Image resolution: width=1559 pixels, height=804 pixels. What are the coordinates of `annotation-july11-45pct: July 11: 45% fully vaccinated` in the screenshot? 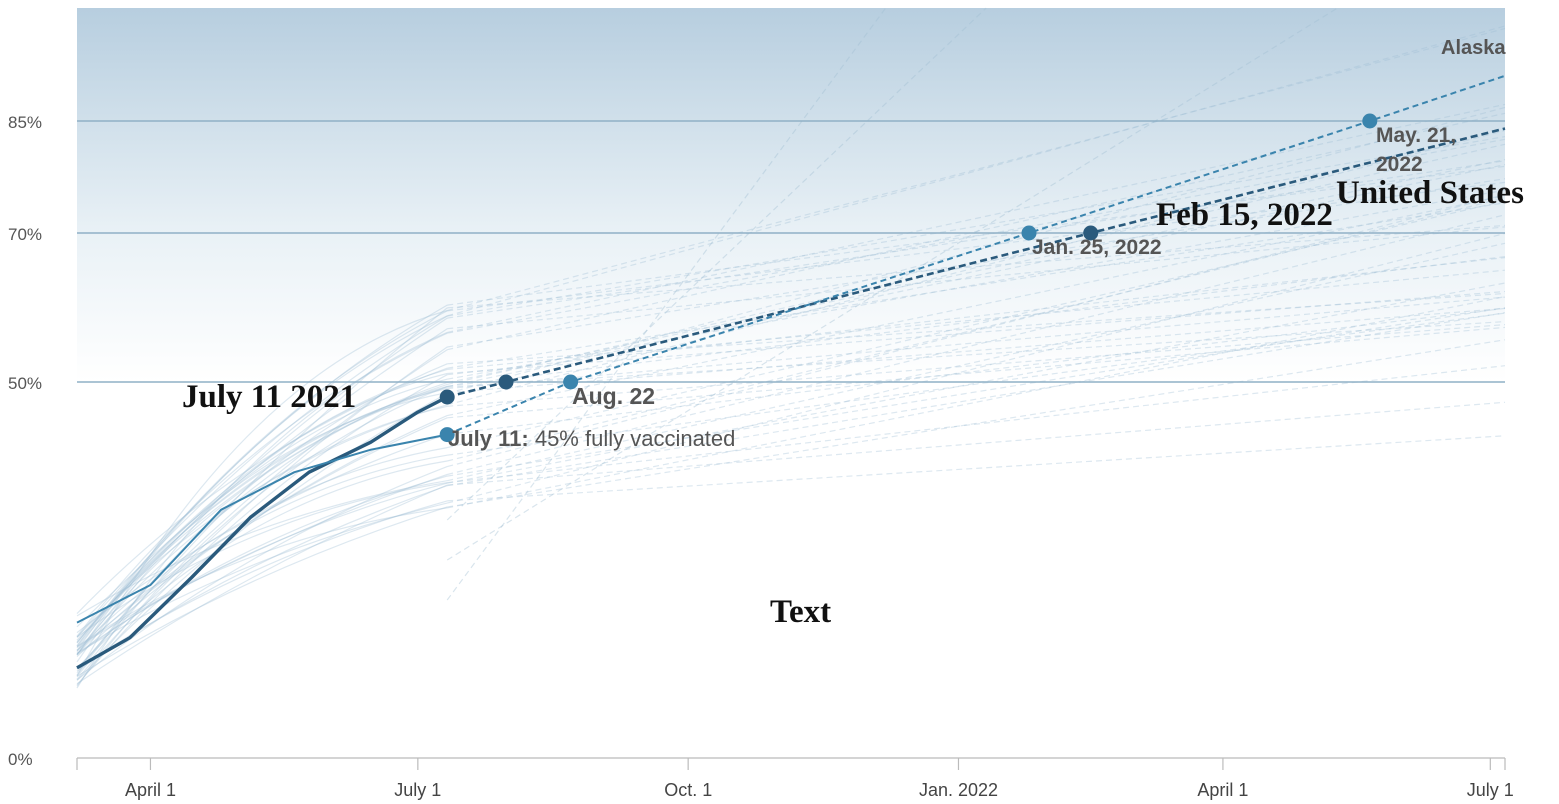 It's located at (591, 438).